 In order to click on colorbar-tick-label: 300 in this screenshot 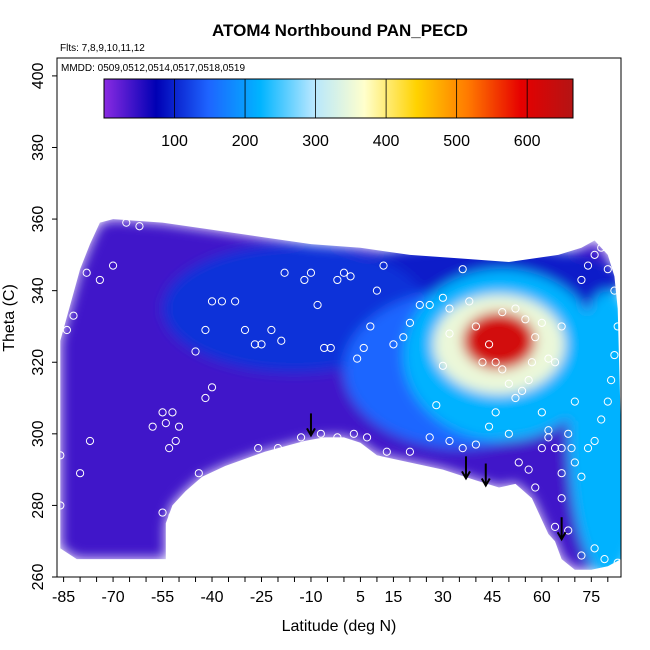, I will do `click(315, 141)`.